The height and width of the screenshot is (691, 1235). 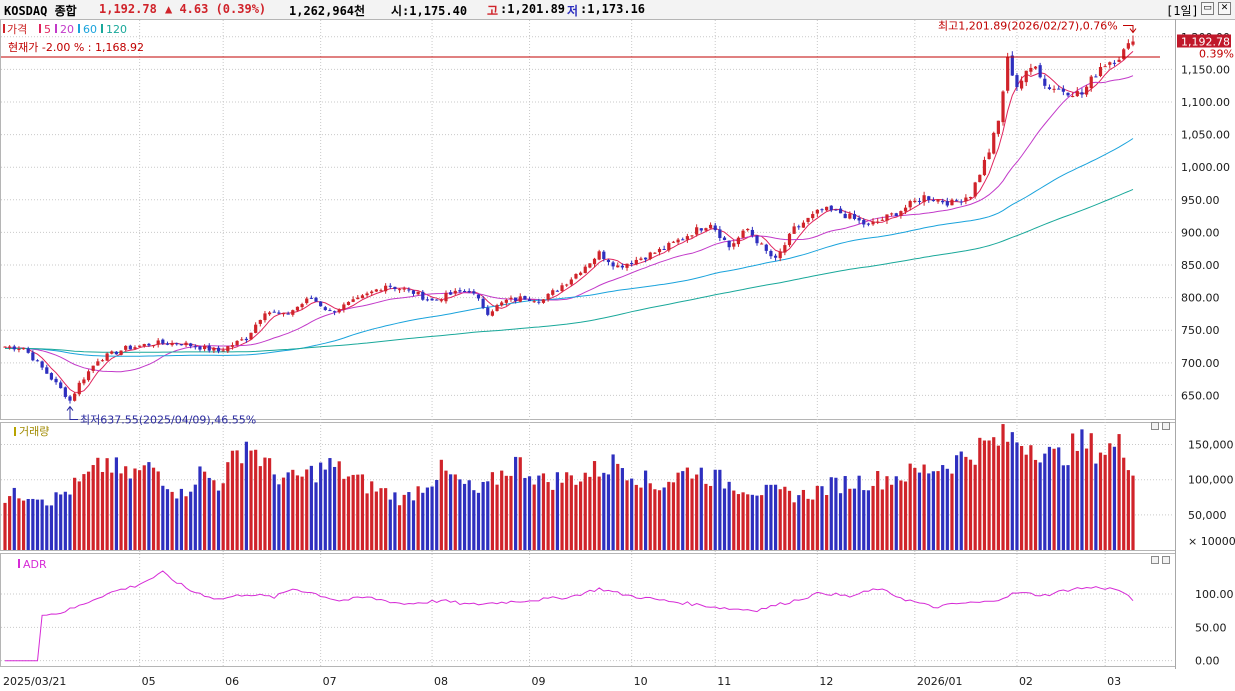 What do you see at coordinates (1182, 11) in the screenshot?
I see `period-selector: [1일]` at bounding box center [1182, 11].